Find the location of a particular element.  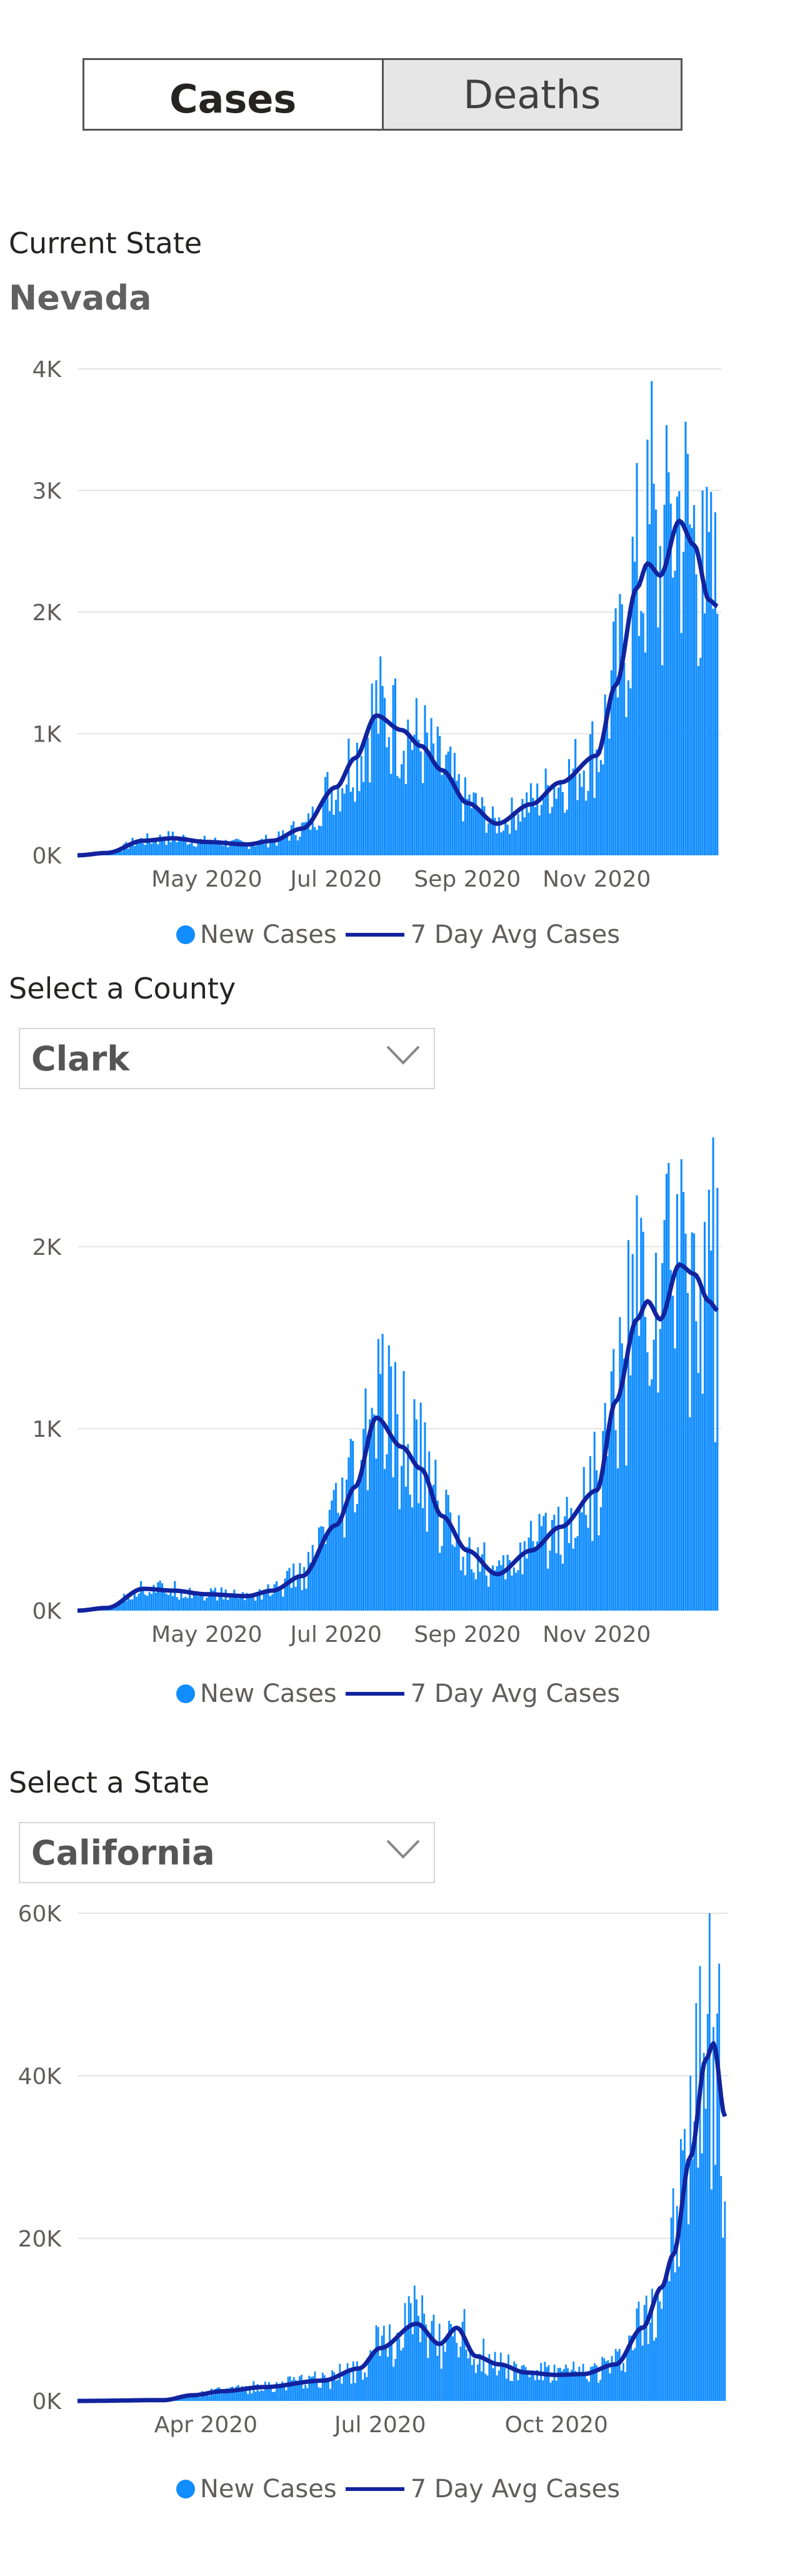

county-dropdown-value: Clark is located at coordinates (80, 1059).